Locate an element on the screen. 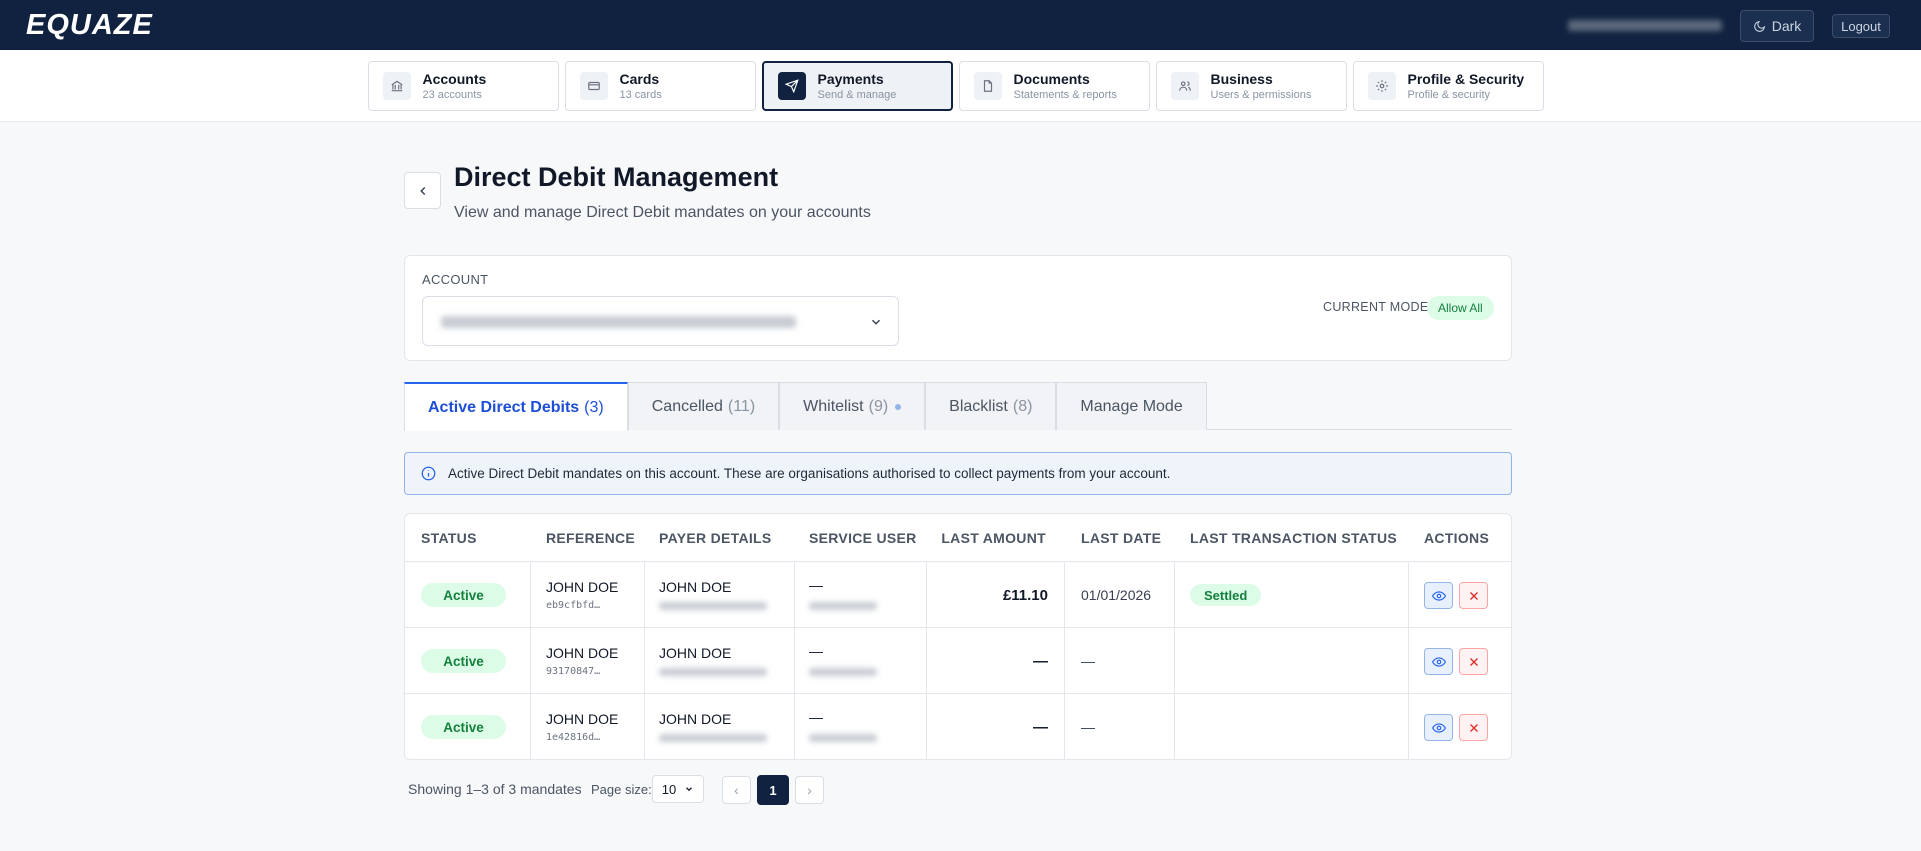  column-header: LAST AMOUNT is located at coordinates (993, 538).